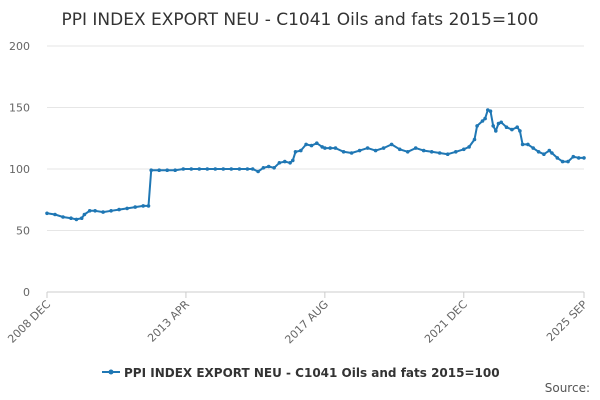  I want to click on y-tick-label: 100, so click(19, 169).